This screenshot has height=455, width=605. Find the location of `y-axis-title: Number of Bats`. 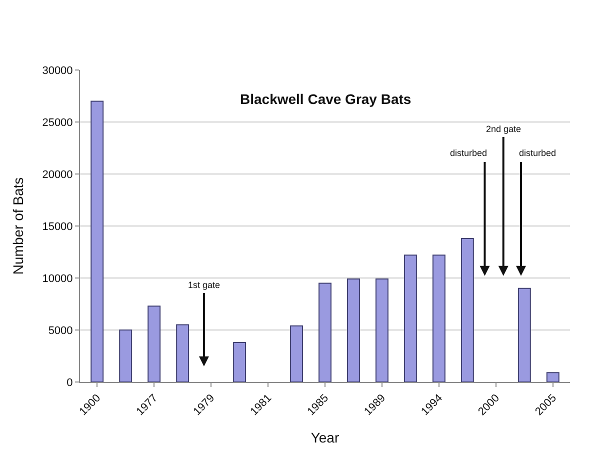

y-axis-title: Number of Bats is located at coordinates (18, 226).